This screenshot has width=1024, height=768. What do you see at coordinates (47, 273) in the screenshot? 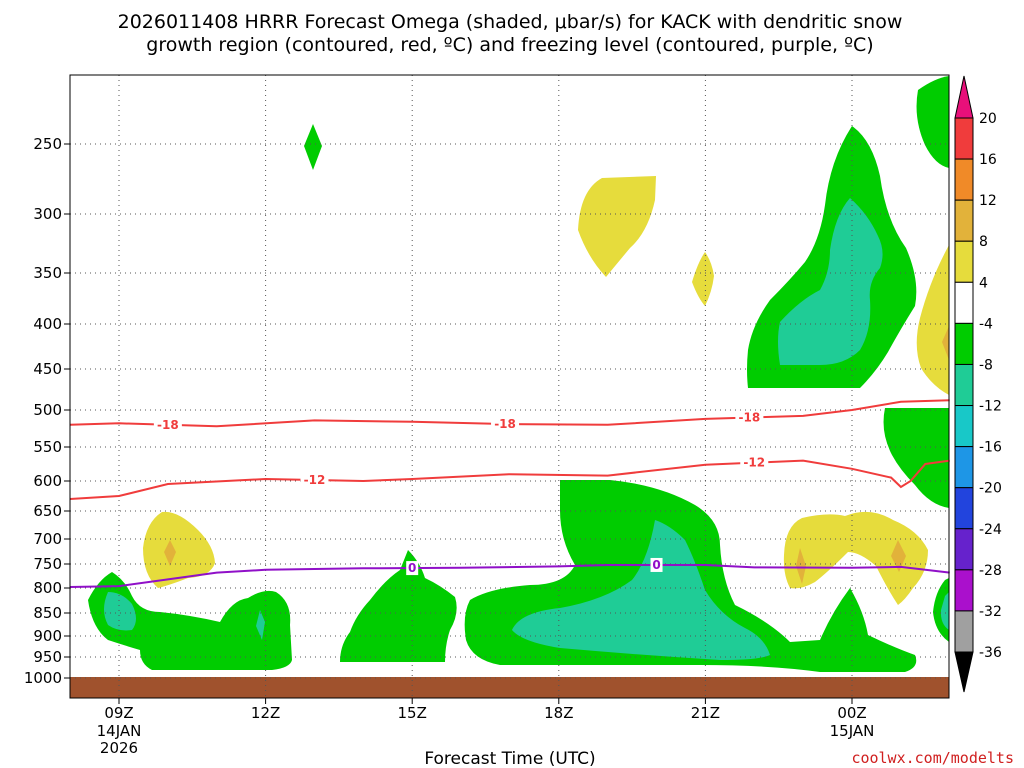
I see `y-tick-label: 350` at bounding box center [47, 273].